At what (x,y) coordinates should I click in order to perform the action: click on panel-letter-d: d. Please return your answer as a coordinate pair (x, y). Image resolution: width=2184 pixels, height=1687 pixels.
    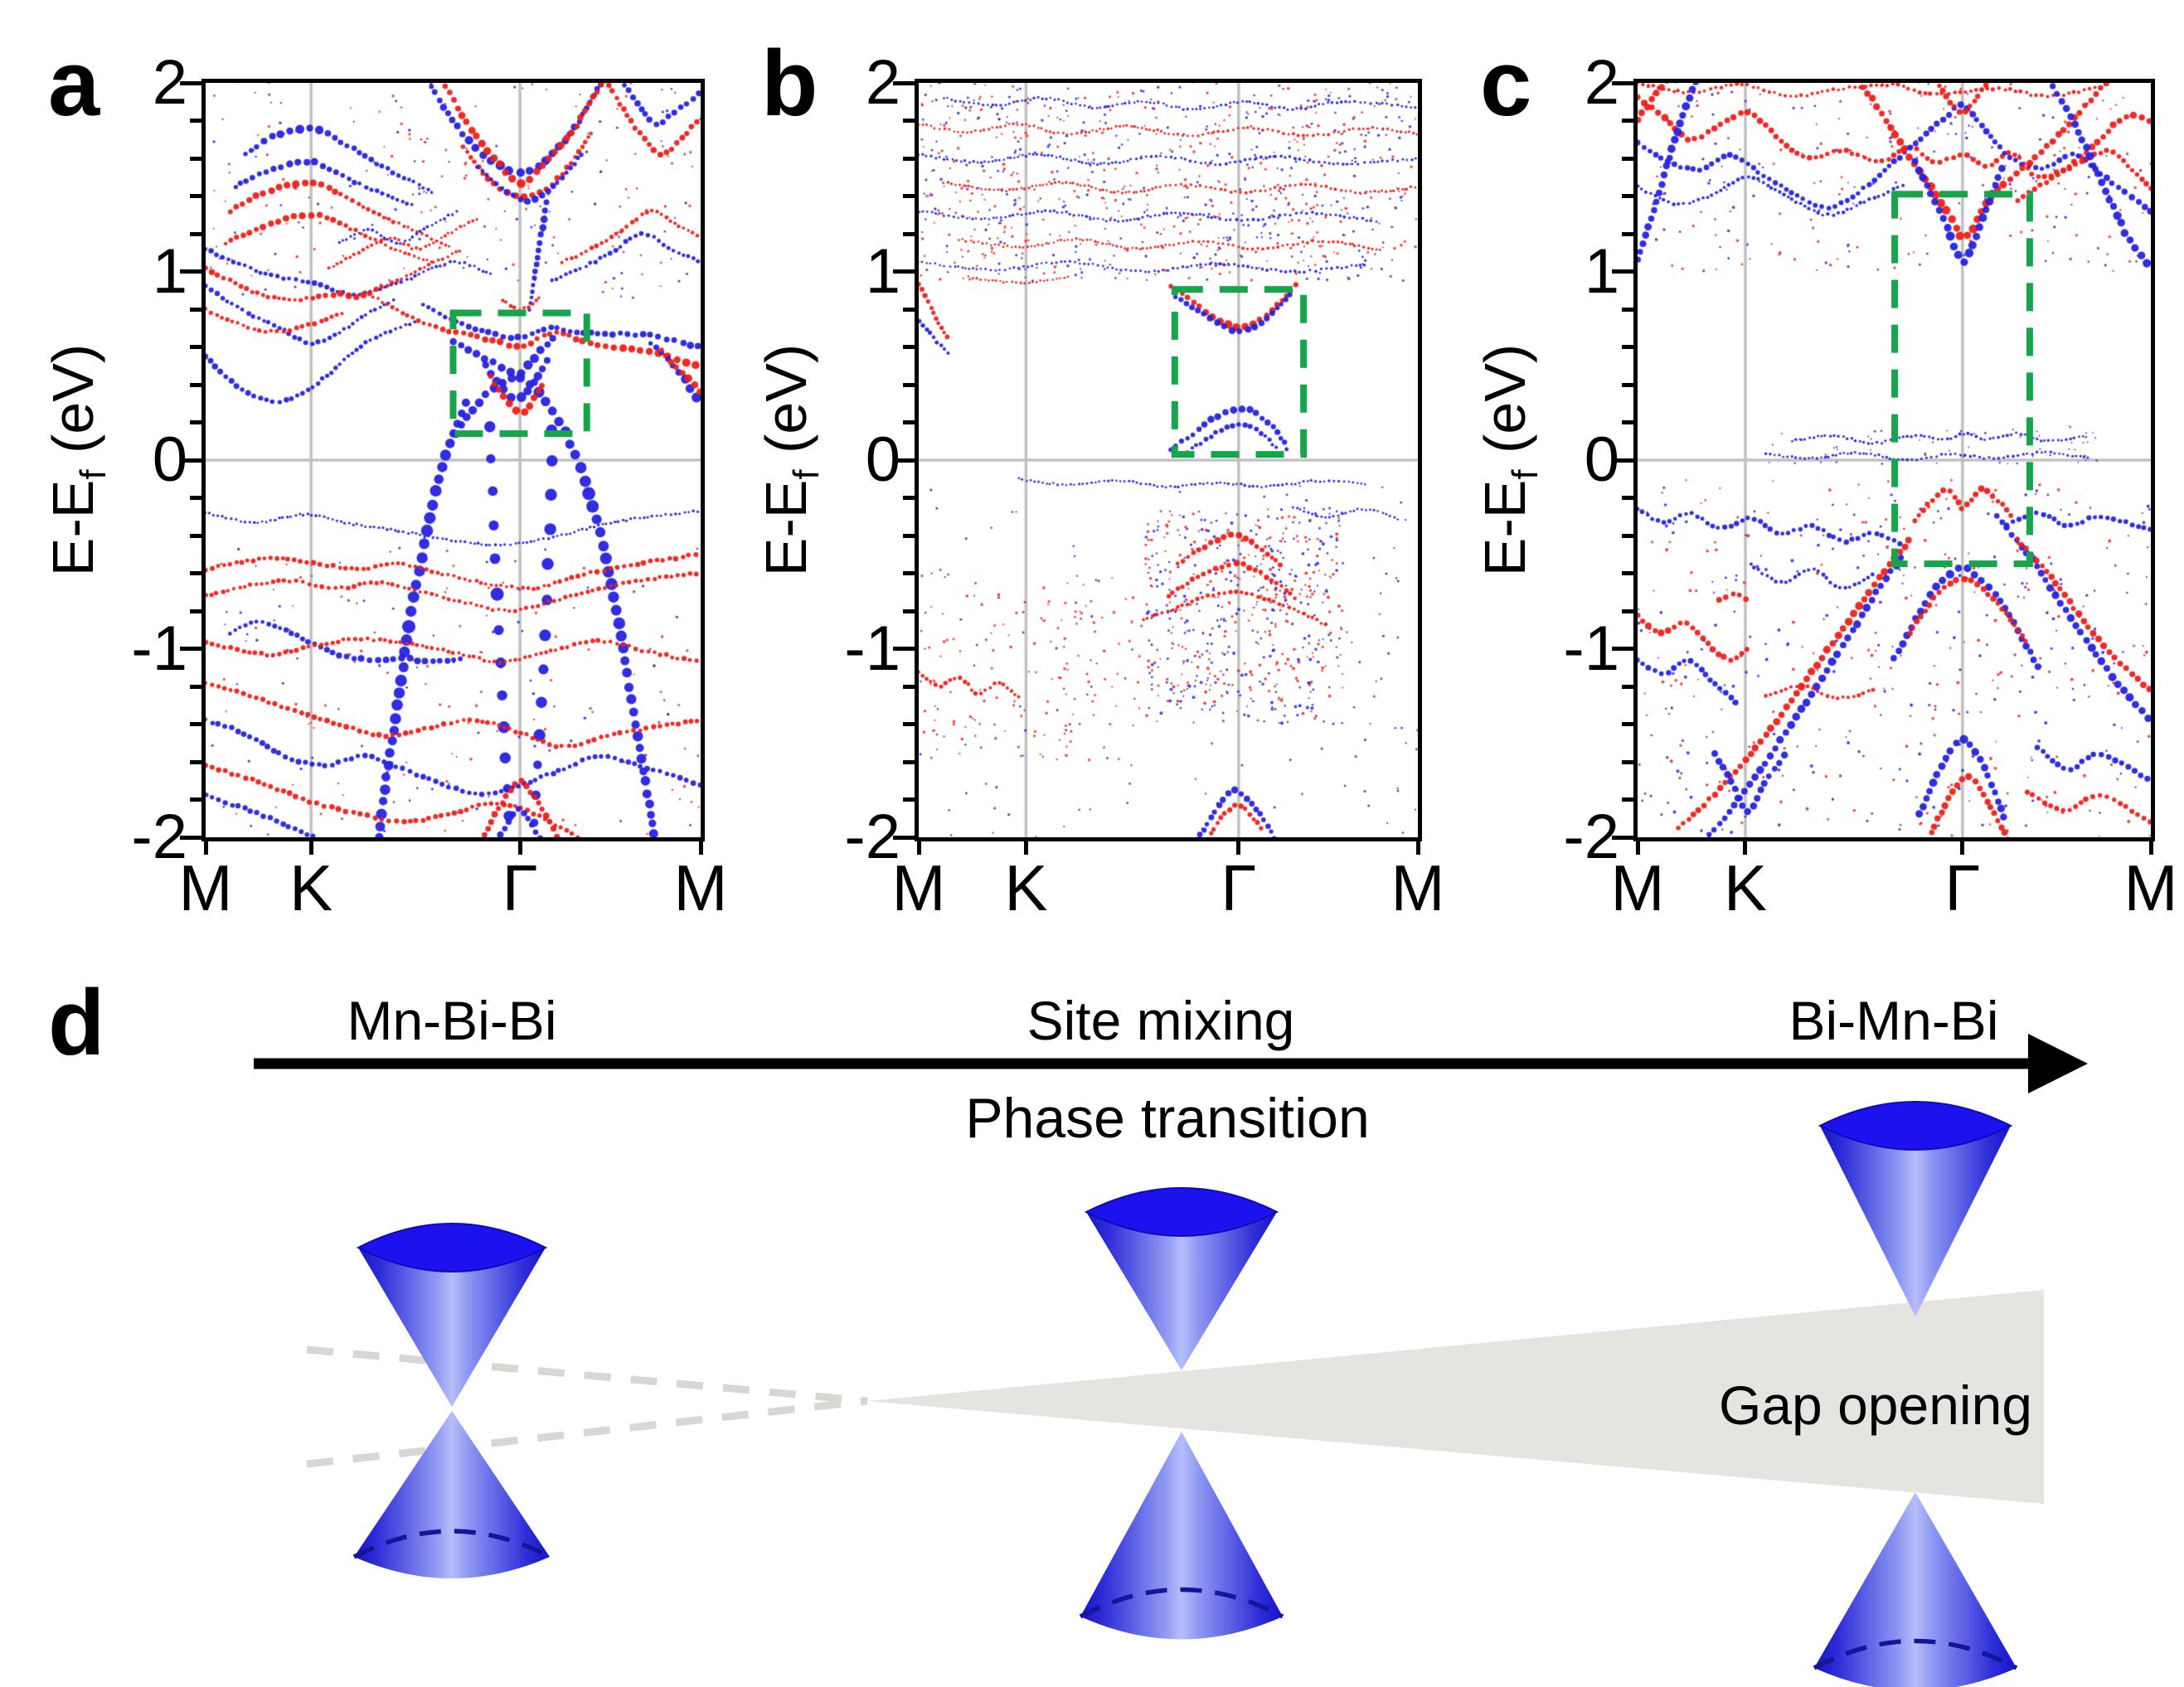
    Looking at the image, I should click on (76, 1022).